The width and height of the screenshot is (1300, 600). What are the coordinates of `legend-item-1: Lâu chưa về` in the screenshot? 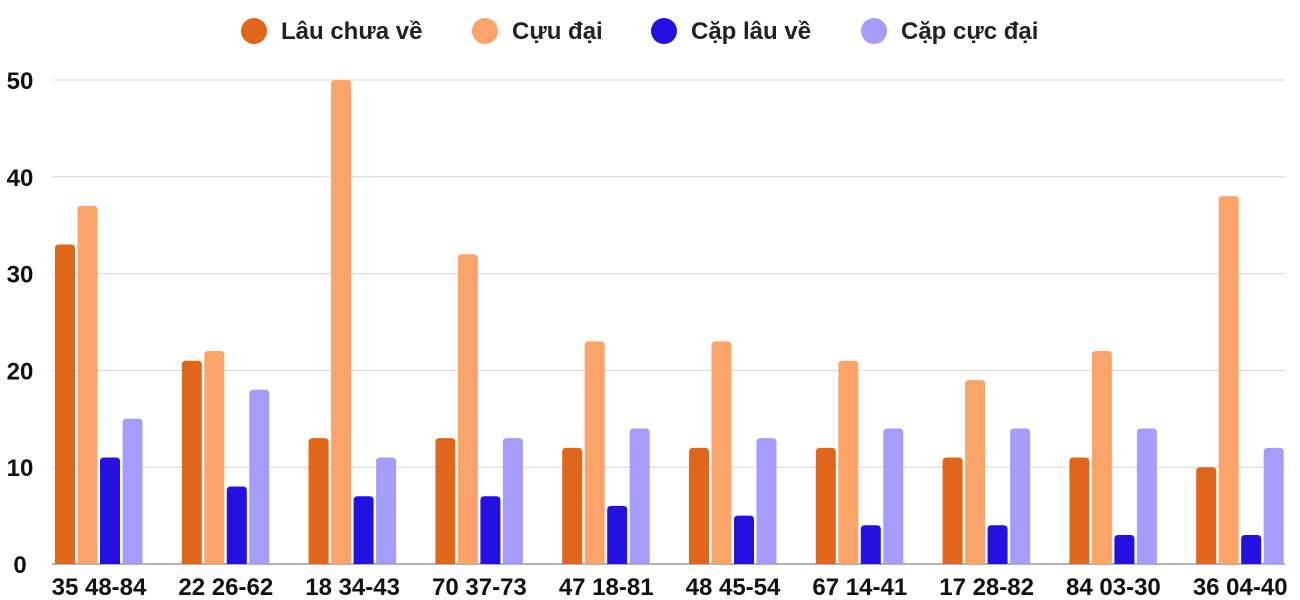 It's located at (331, 31).